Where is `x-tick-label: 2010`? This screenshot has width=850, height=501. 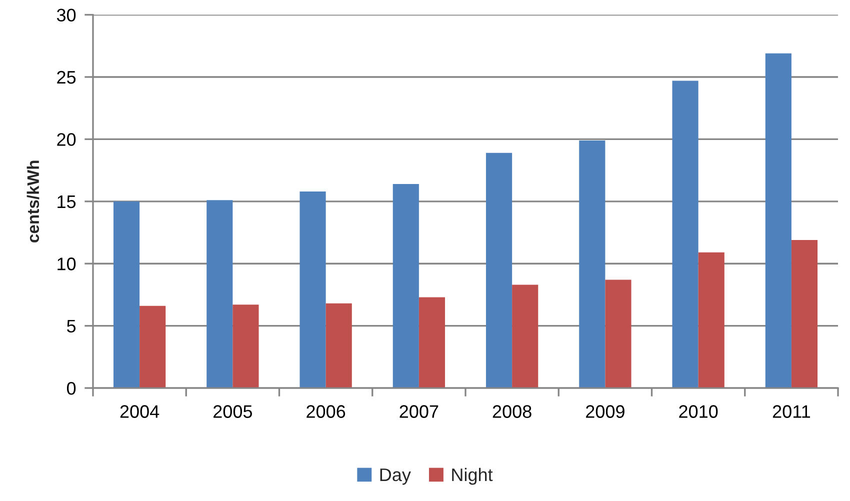
x-tick-label: 2010 is located at coordinates (698, 411).